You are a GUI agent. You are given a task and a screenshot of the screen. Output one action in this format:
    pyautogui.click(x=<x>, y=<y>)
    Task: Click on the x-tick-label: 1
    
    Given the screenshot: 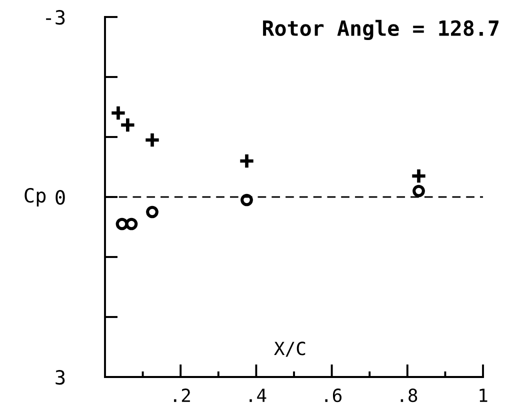 What is the action you would take?
    pyautogui.click(x=484, y=395)
    